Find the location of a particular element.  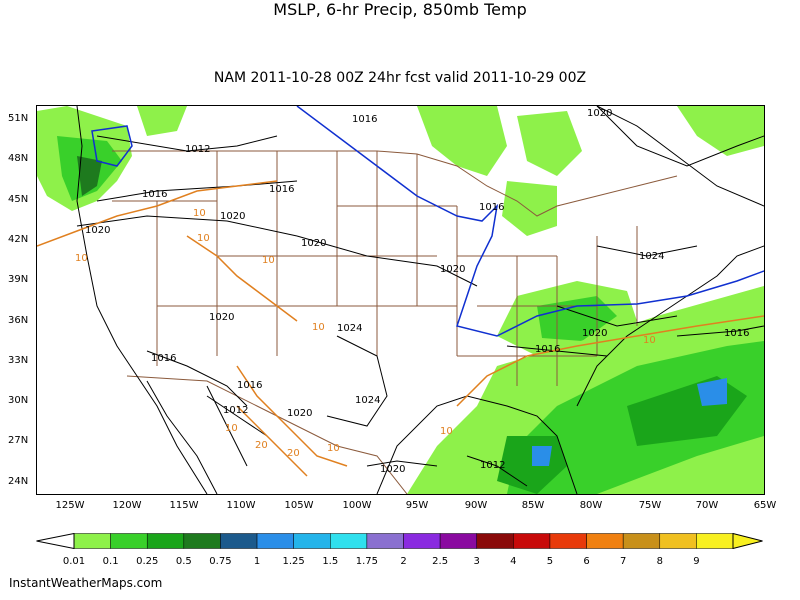

lon-label: 95W is located at coordinates (417, 505).